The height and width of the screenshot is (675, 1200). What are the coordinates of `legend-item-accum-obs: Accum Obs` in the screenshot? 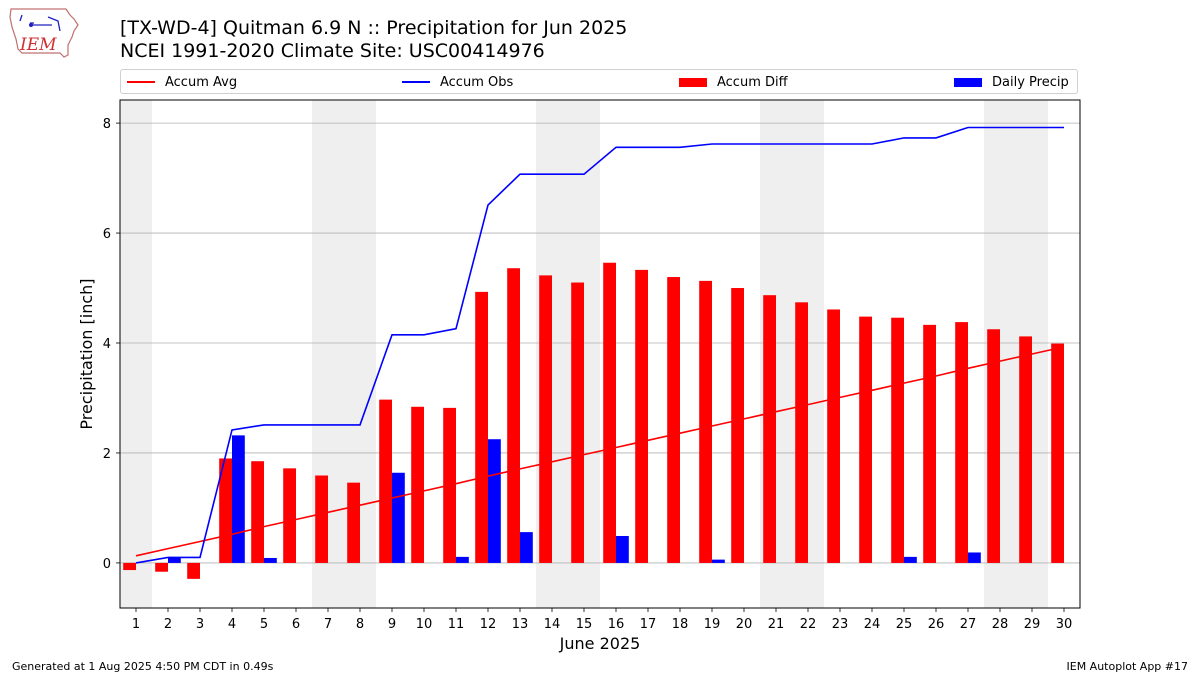 It's located at (457, 82).